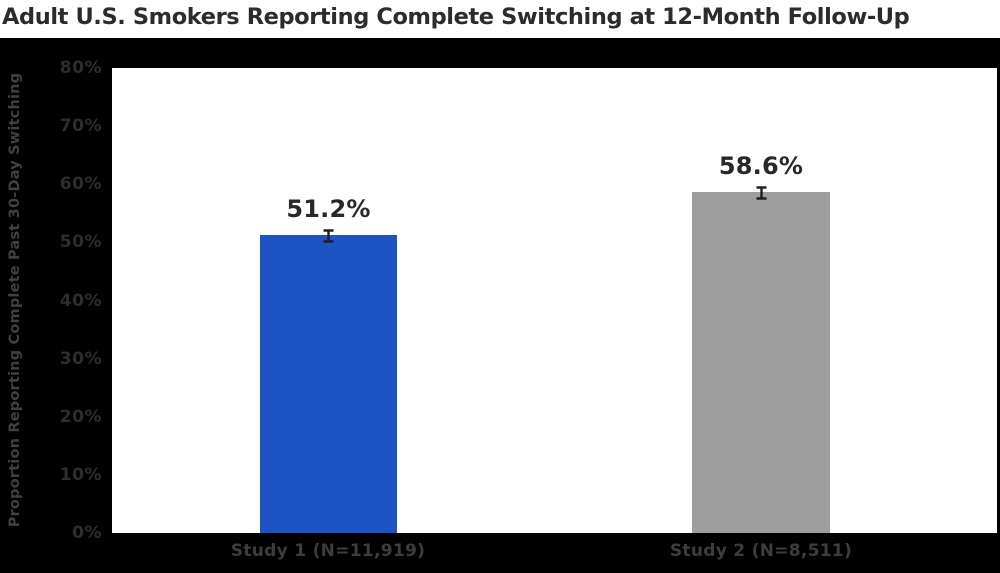 The height and width of the screenshot is (573, 1000). I want to click on y-tick-label-10: 10%, so click(80, 475).